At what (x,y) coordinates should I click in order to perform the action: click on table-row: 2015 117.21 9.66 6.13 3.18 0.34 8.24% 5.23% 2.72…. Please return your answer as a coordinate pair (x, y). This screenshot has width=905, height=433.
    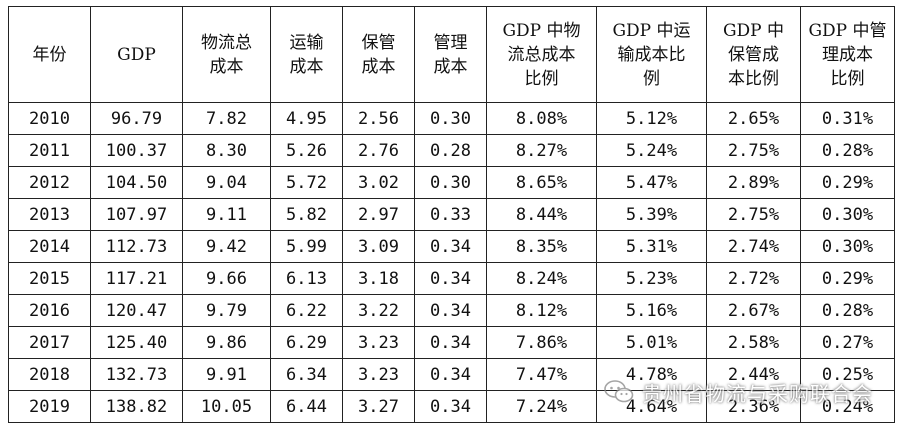
    Looking at the image, I should click on (451, 278).